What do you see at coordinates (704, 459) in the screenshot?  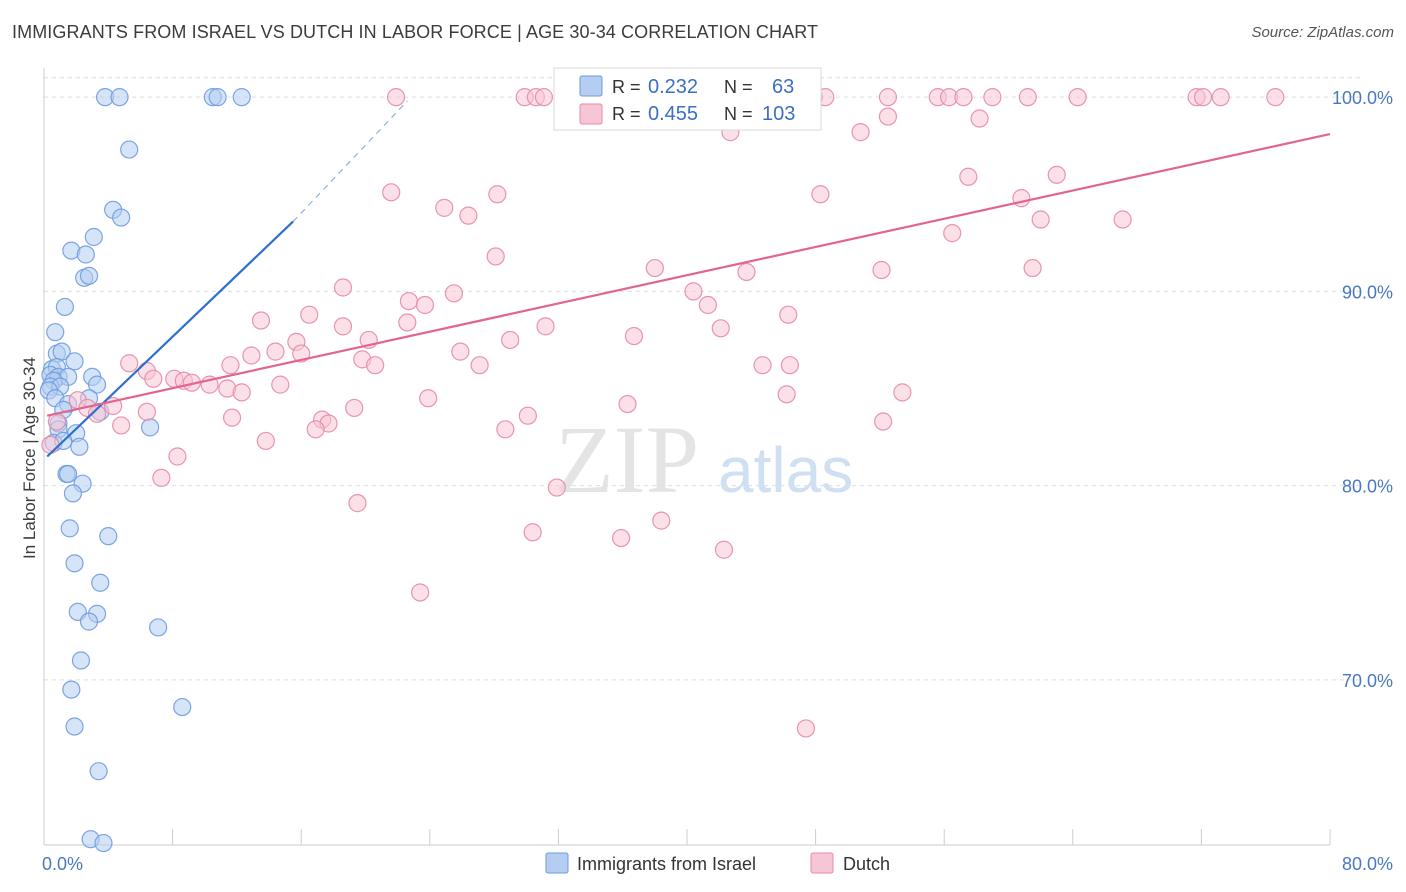 I see `watermark: ZIP atlas` at bounding box center [704, 459].